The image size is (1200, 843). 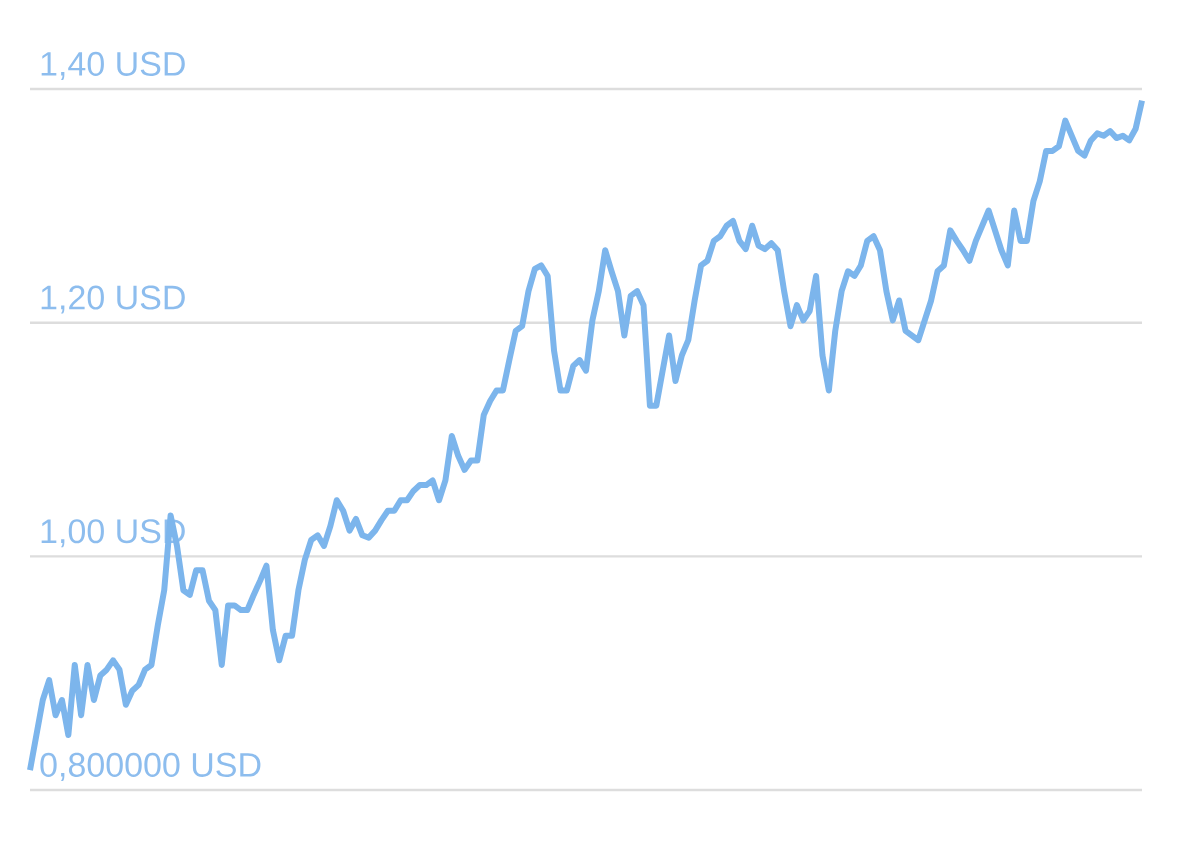 What do you see at coordinates (113, 299) in the screenshot?
I see `y-tick-label: 1,20 USD` at bounding box center [113, 299].